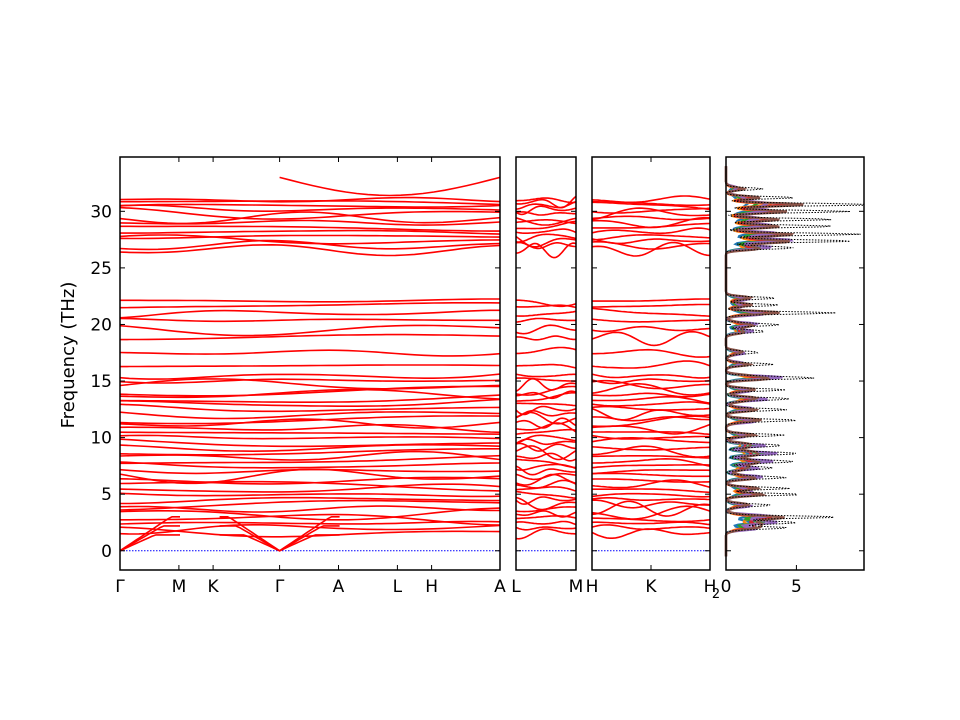 The width and height of the screenshot is (960, 720). What do you see at coordinates (101, 269) in the screenshot?
I see `y-tick-label: 25` at bounding box center [101, 269].